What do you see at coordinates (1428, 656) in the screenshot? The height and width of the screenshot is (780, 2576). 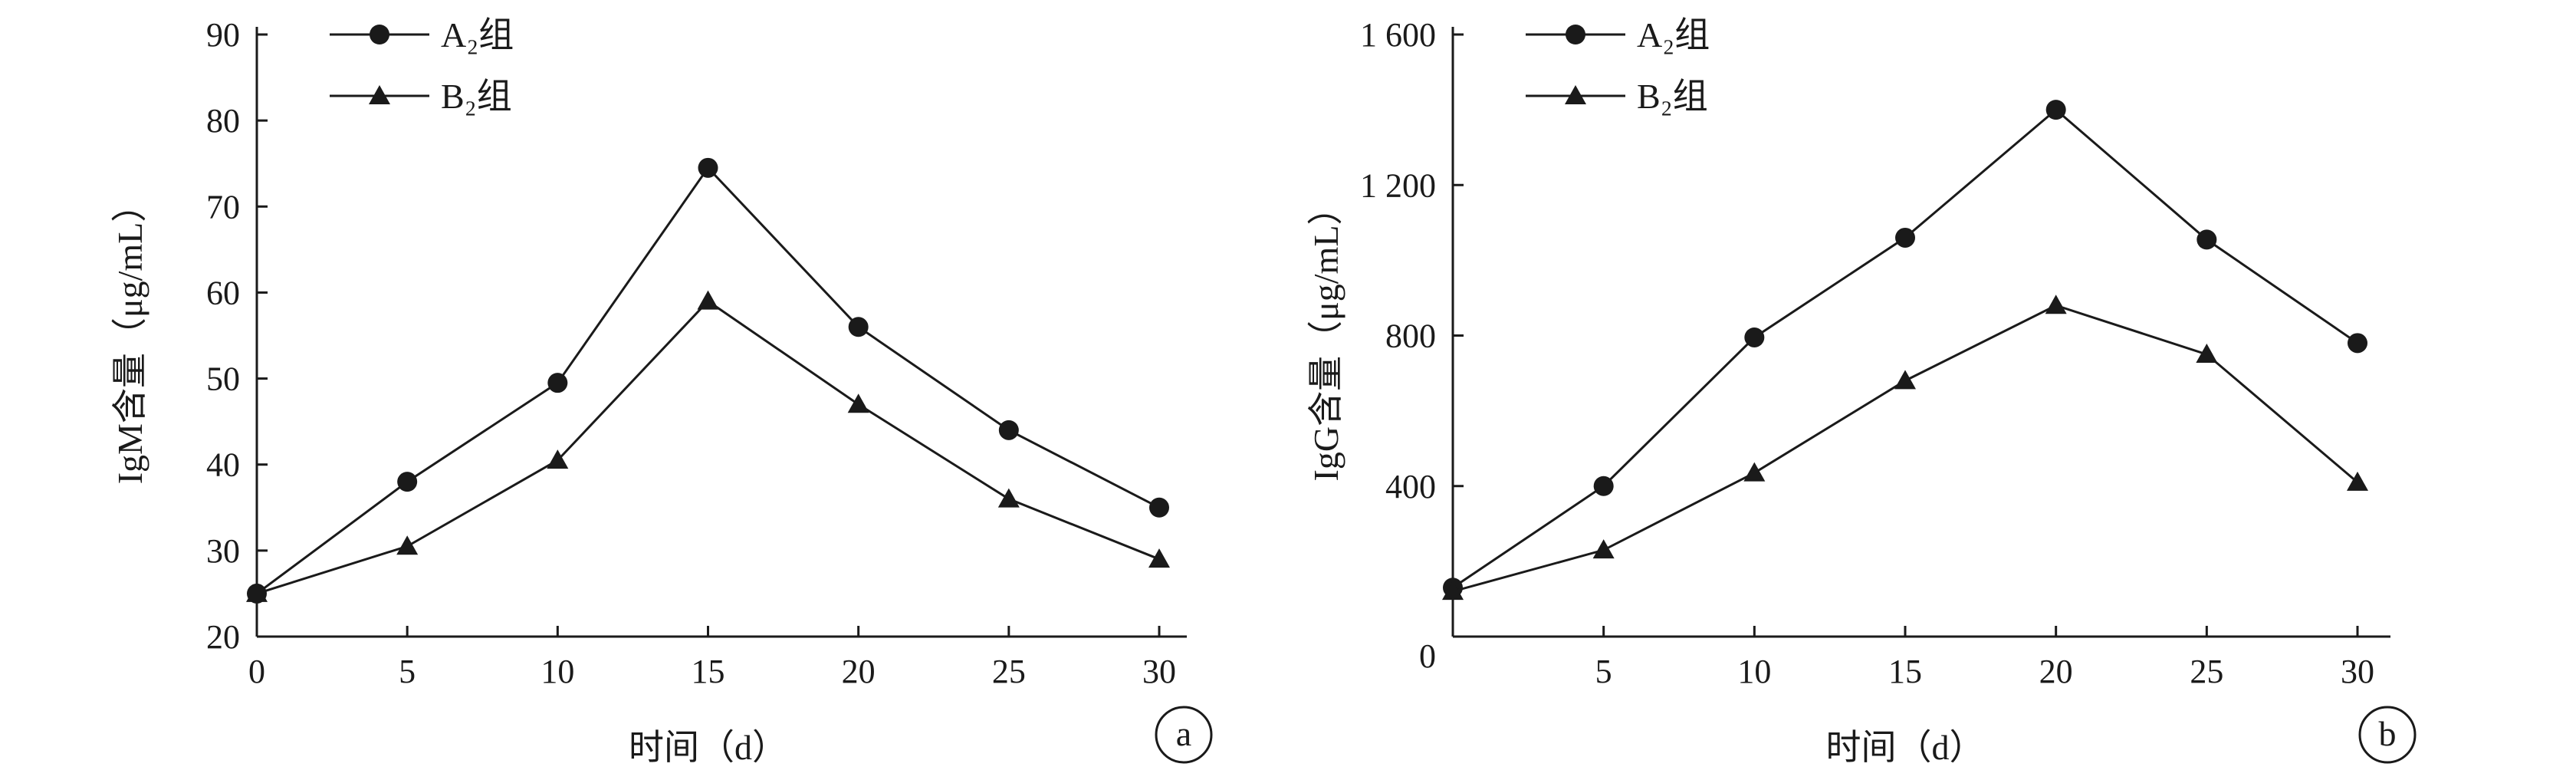 I see `y-tick-label: 0` at bounding box center [1428, 656].